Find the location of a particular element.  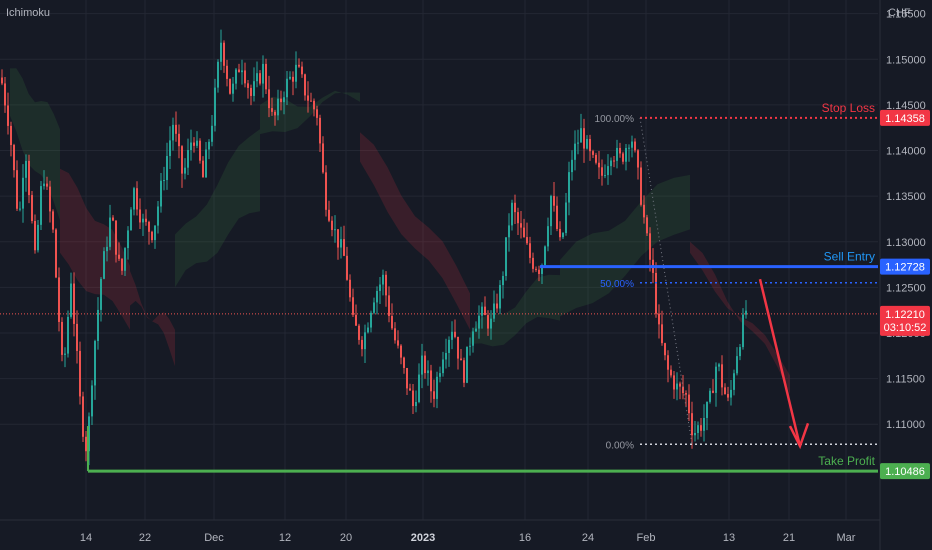

x-tick-label: 14 is located at coordinates (86, 538).